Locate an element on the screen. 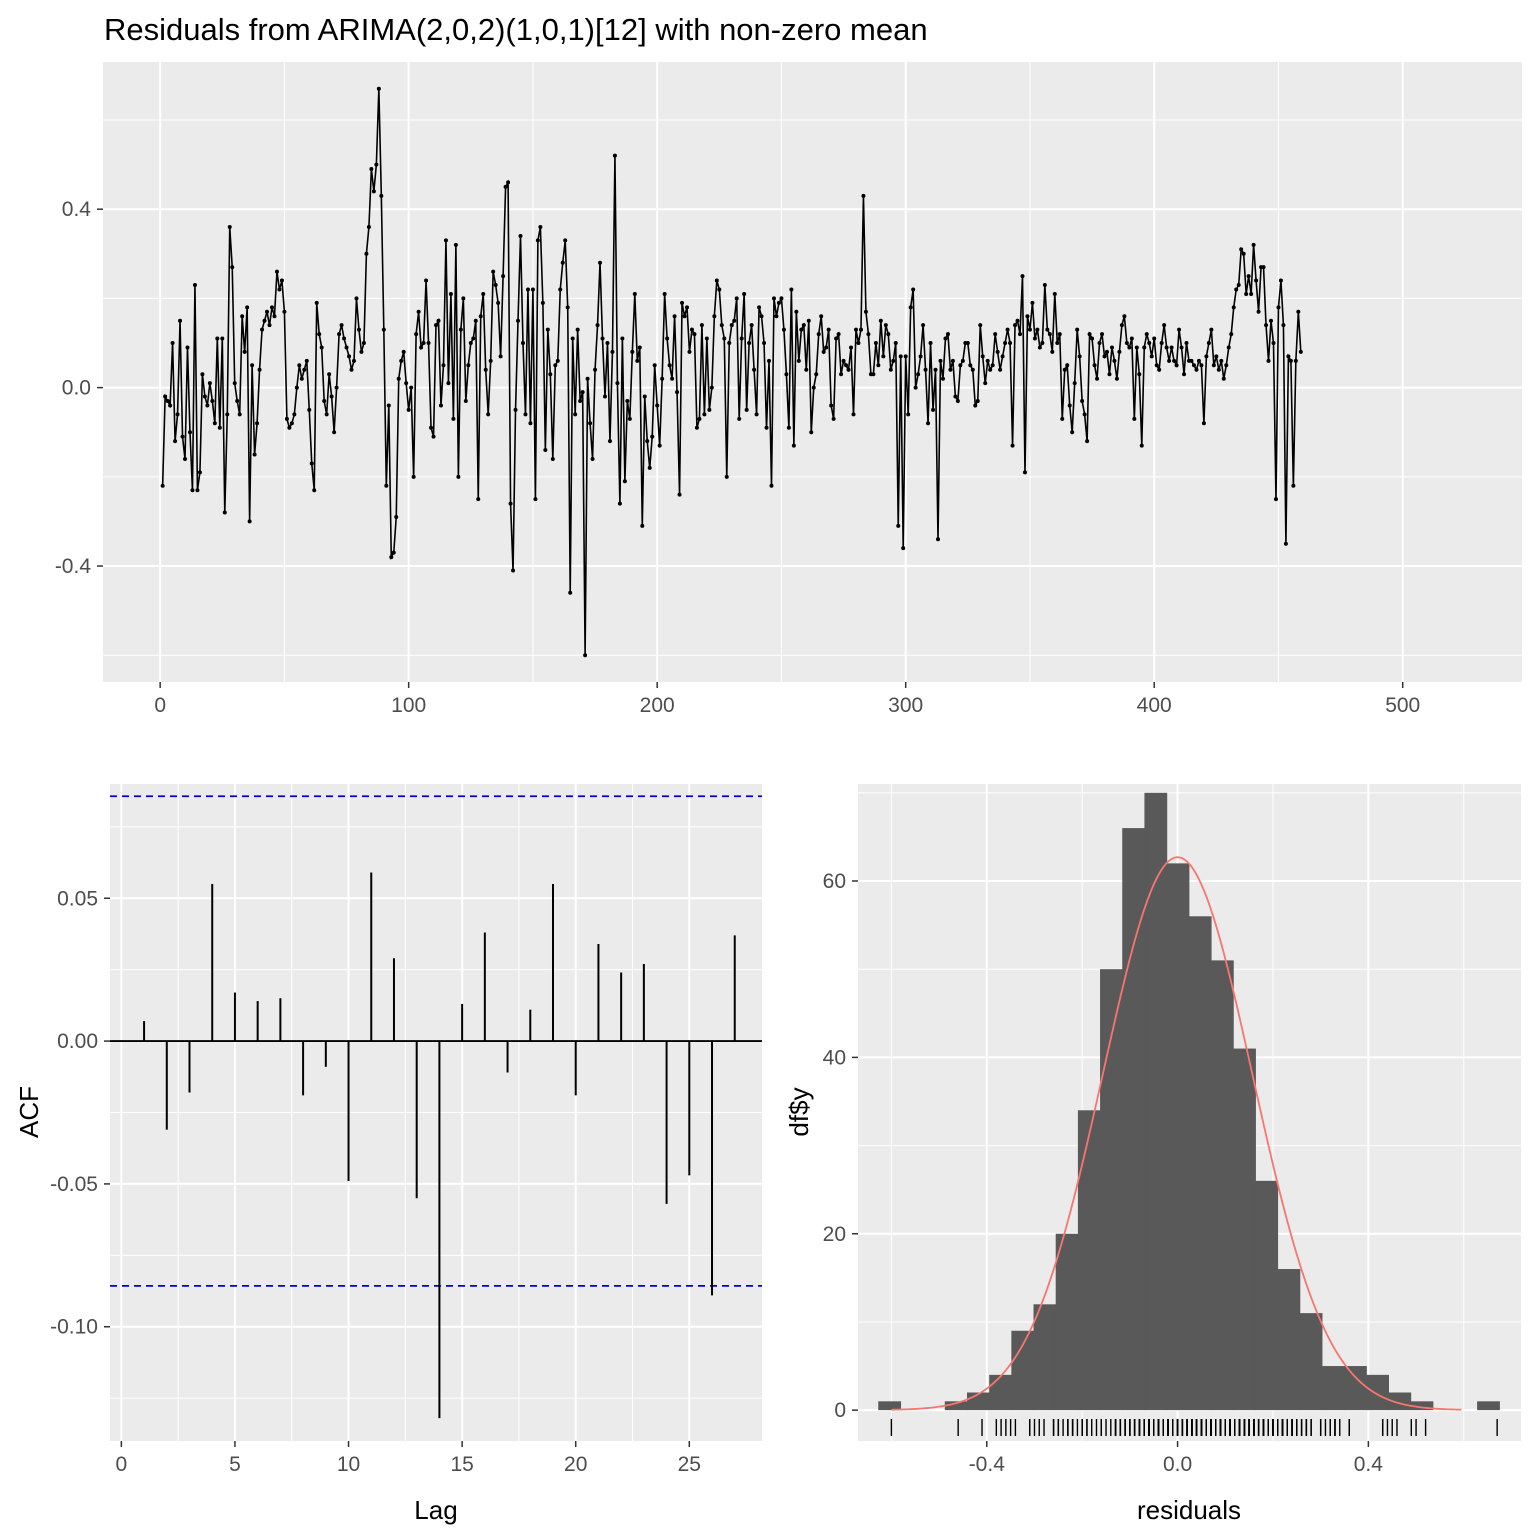 The image size is (1536, 1536). y-tick-label: 0.05 is located at coordinates (77, 898).